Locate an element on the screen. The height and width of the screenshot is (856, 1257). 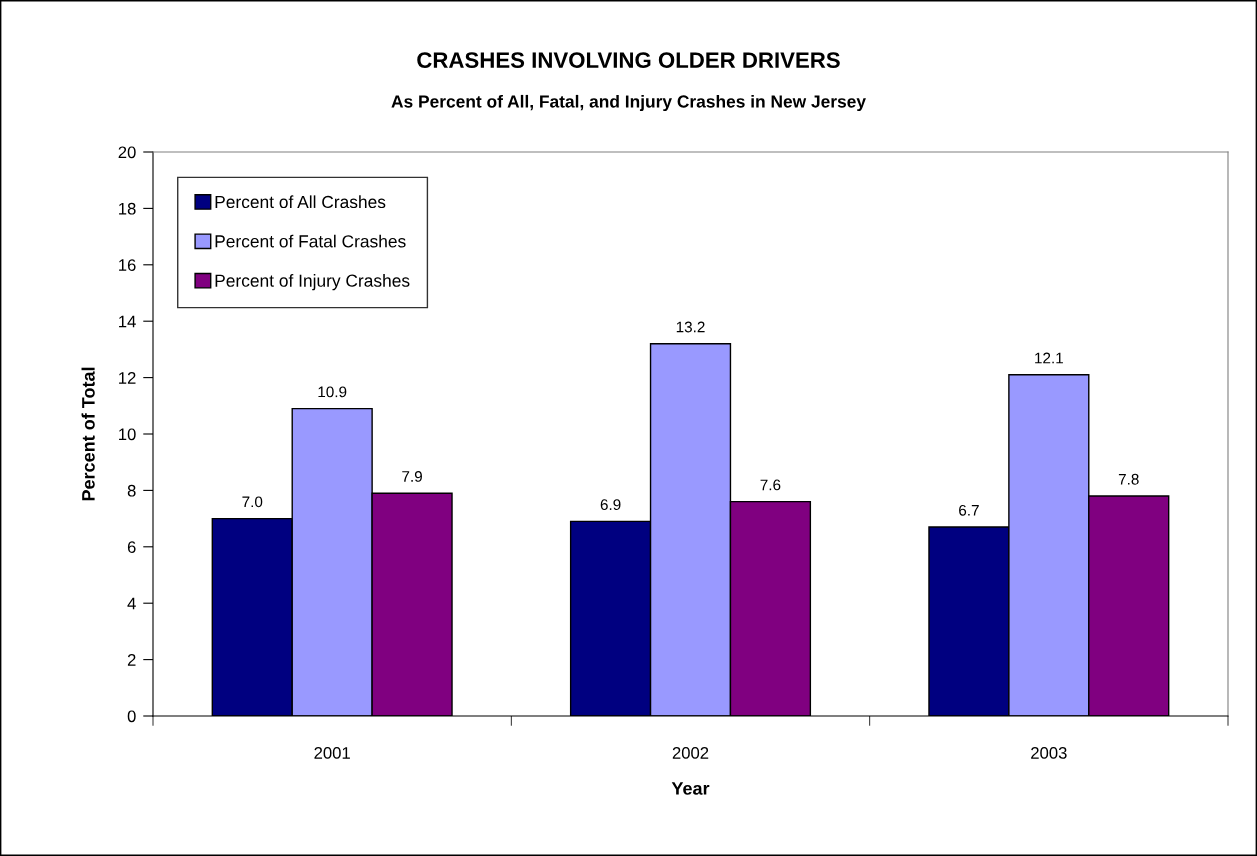
x-axis-title: Year is located at coordinates (690, 788).